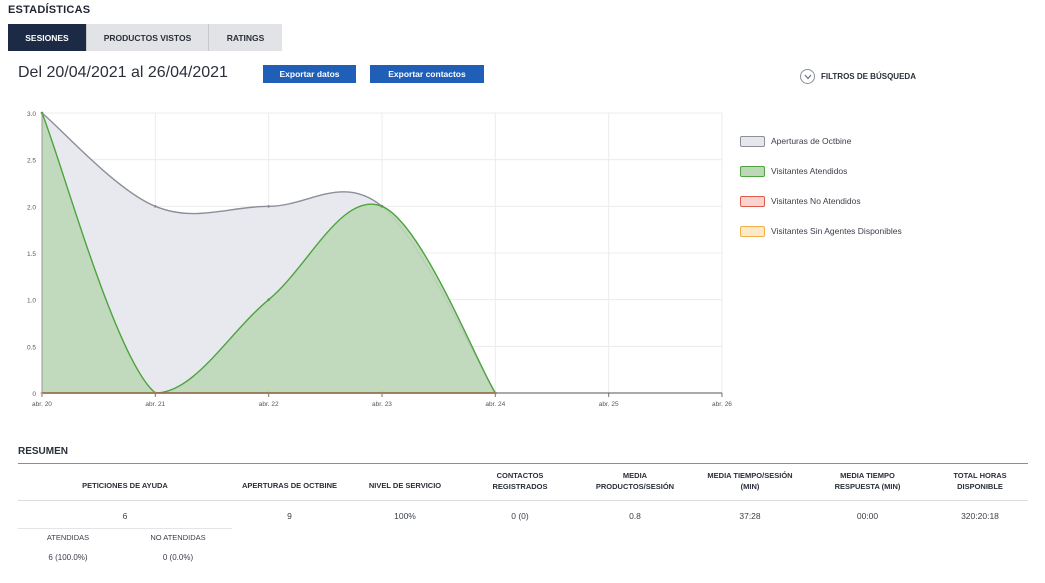  I want to click on date-range: Del 20/04/2021 al 26/04/2021, so click(123, 72).